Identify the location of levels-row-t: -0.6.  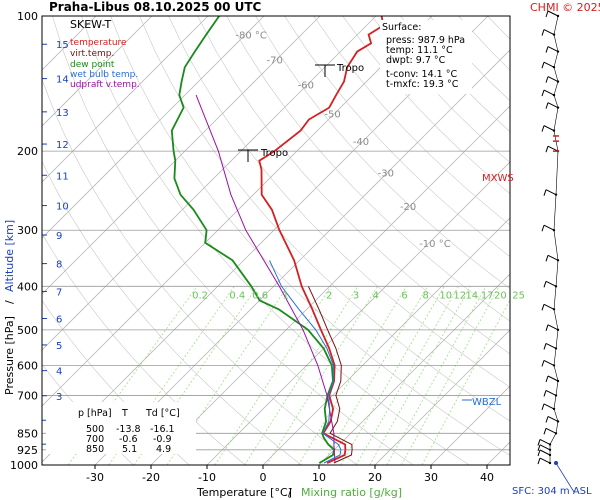
(128, 439).